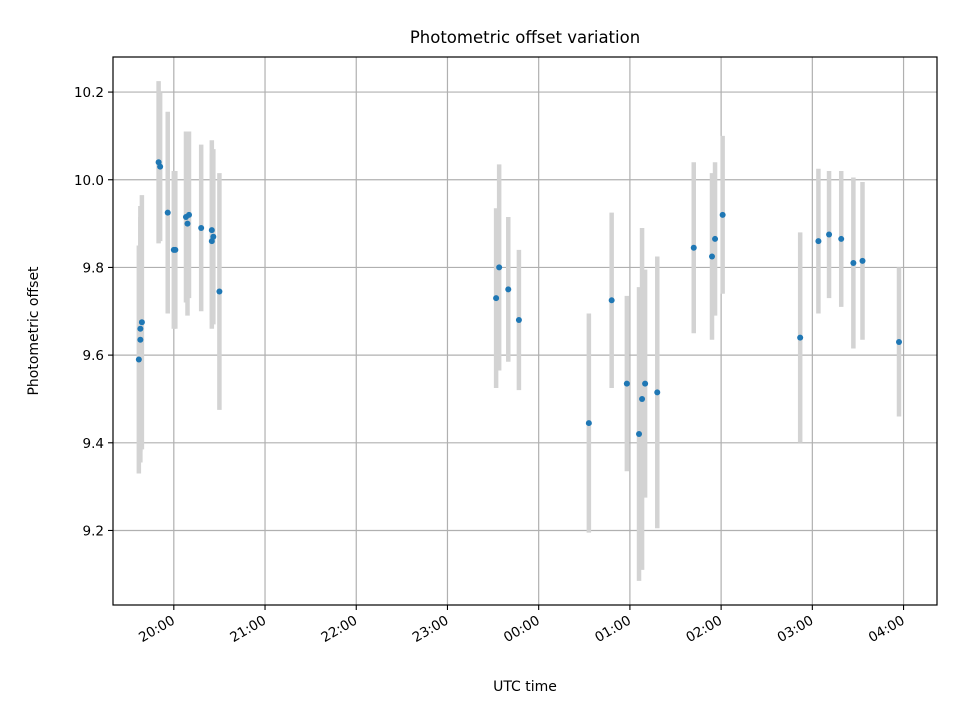 The width and height of the screenshot is (960, 720). Describe the element at coordinates (89, 181) in the screenshot. I see `y-tick-label: 10.0` at that location.